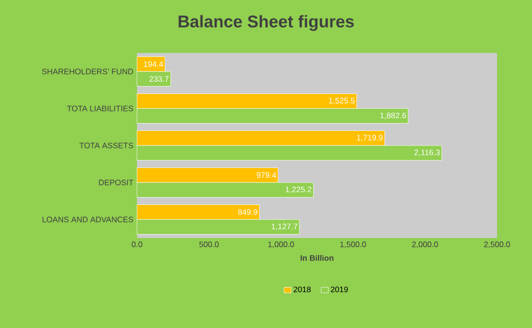 This screenshot has width=532, height=328. Describe the element at coordinates (266, 23) in the screenshot. I see `chart-title: Balance Sheet figures` at that location.